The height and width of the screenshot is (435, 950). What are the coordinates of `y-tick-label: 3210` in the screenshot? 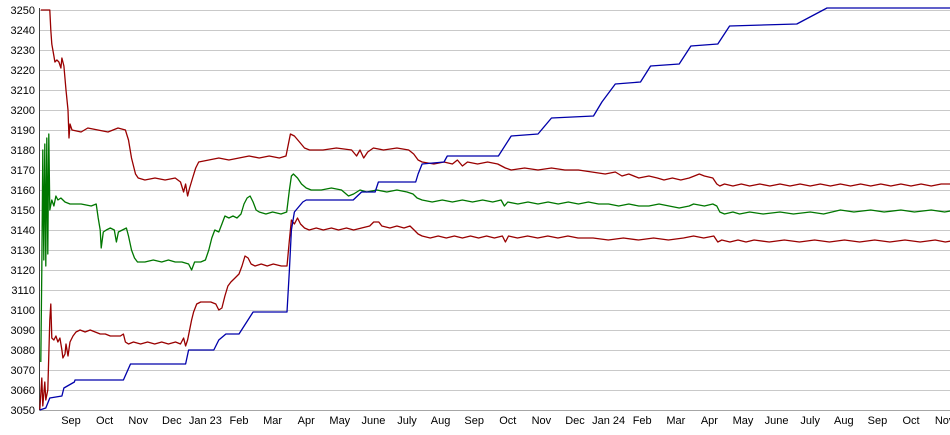 It's located at (23, 91).